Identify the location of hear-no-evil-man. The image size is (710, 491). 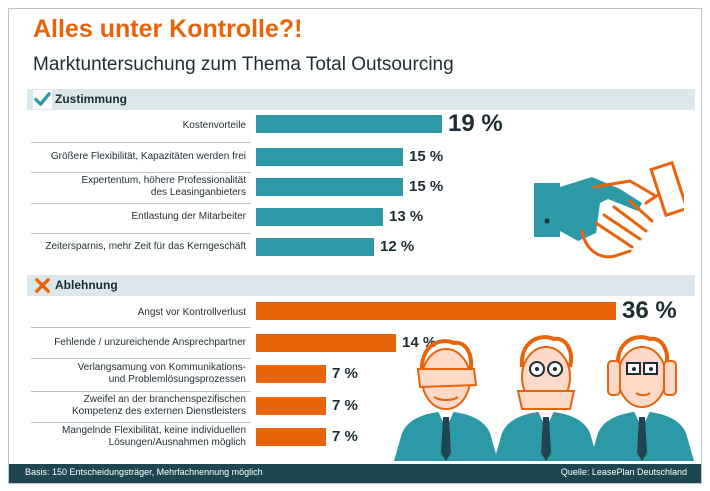
(642, 398).